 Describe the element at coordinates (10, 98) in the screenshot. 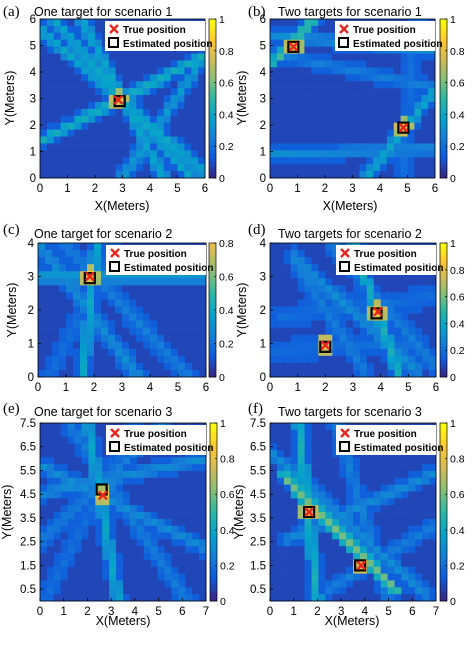

I see `y-axis-label: Y(Meters)` at that location.